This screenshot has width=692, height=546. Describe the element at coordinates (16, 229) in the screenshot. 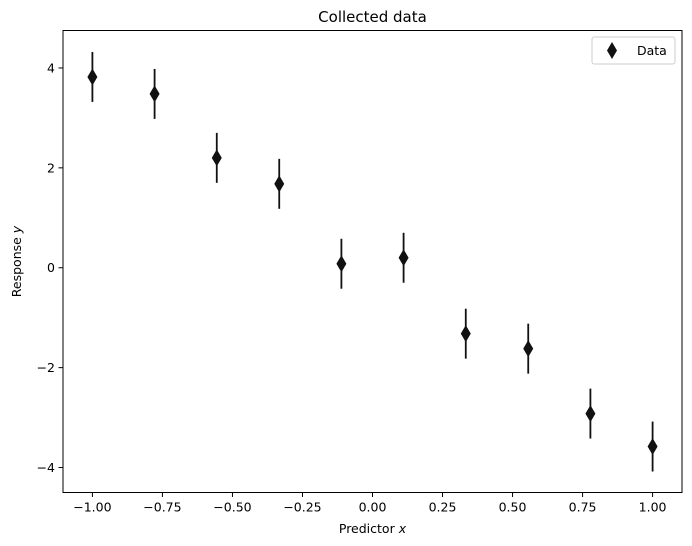

I see `y-axis-label-variable: y` at that location.